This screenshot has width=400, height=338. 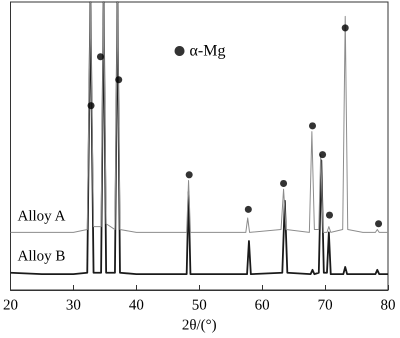 What do you see at coordinates (388, 306) in the screenshot?
I see `x-tick-label: 80` at bounding box center [388, 306].